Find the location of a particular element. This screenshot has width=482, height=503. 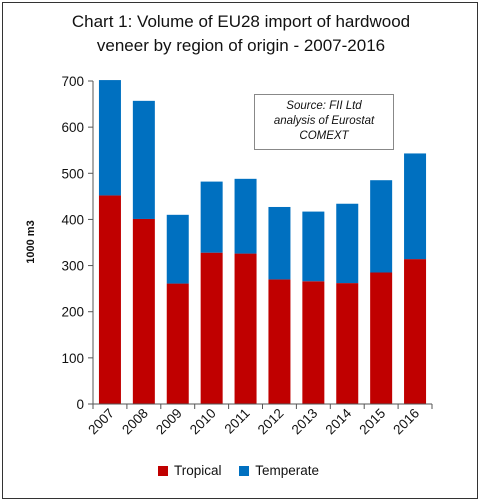

y-tick-label-700: 700 is located at coordinates (72, 81).